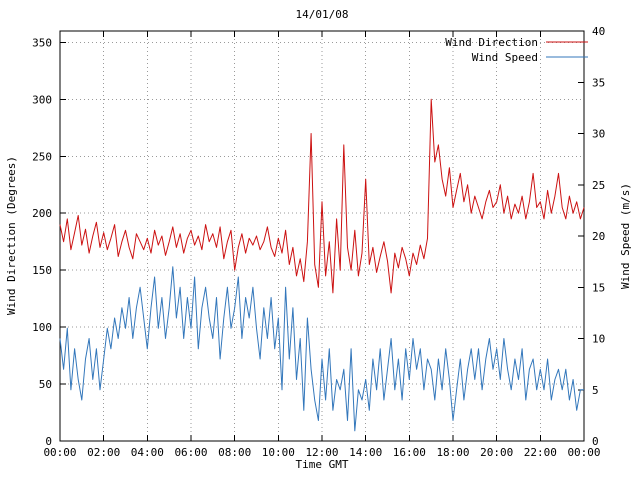 The width and height of the screenshot is (640, 480). What do you see at coordinates (452, 452) in the screenshot?
I see `x-tick-label: 18:00` at bounding box center [452, 452].